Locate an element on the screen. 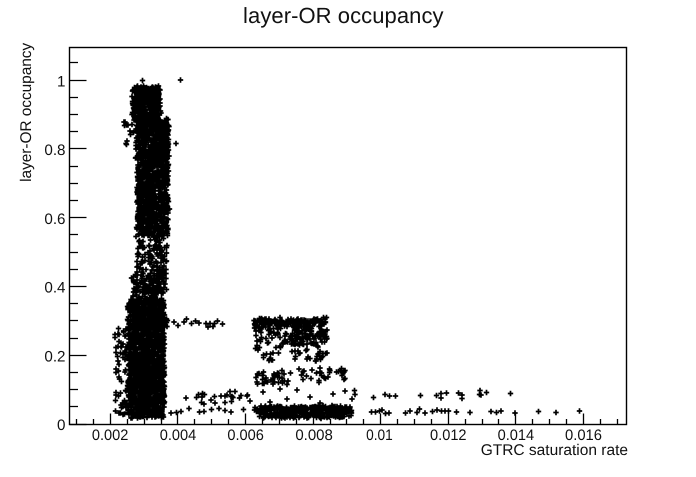 This screenshot has width=696, height=477. svg-text: 0.016 is located at coordinates (583, 435).